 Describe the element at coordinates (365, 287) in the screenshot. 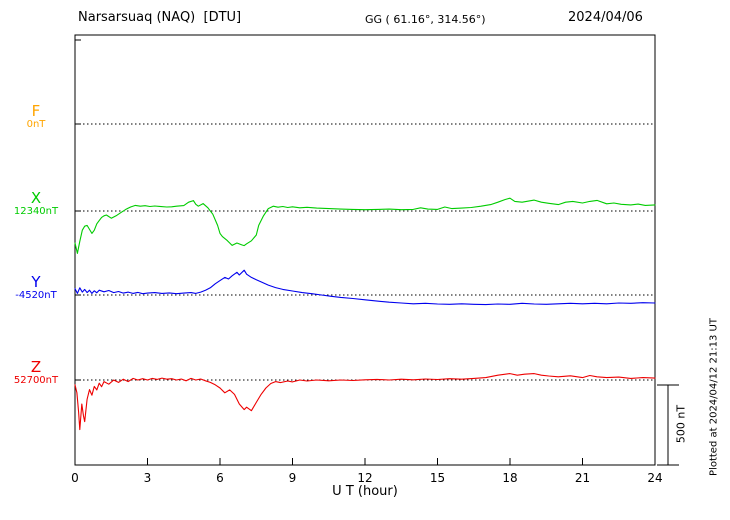

I see `trace-Y` at that location.